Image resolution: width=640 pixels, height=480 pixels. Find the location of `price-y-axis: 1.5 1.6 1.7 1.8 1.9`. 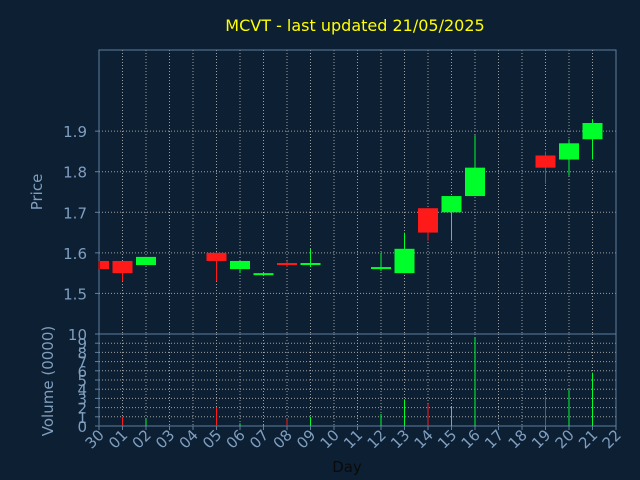

price-y-axis: 1.5 1.6 1.7 1.8 1.9 is located at coordinates (81, 213).